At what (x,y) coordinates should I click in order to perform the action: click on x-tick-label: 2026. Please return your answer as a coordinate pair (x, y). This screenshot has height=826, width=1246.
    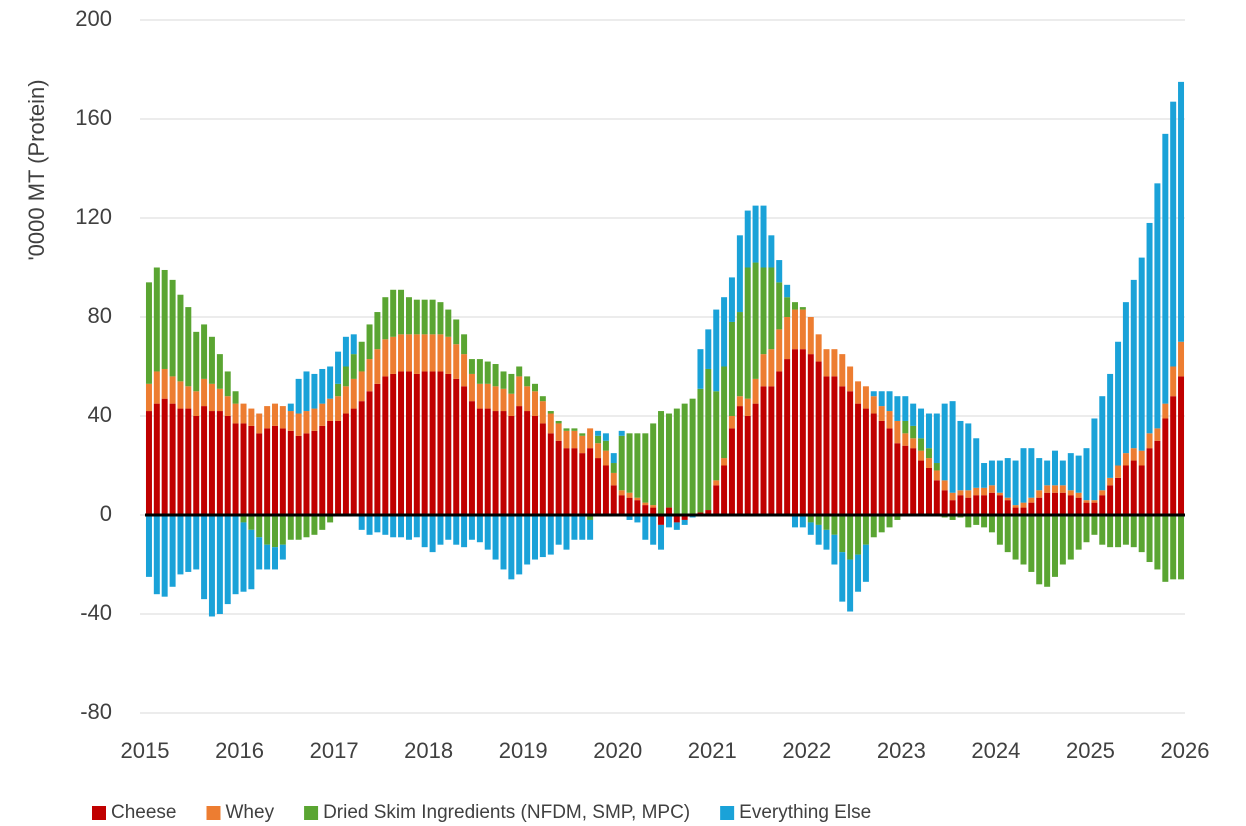
    Looking at the image, I should click on (1185, 750).